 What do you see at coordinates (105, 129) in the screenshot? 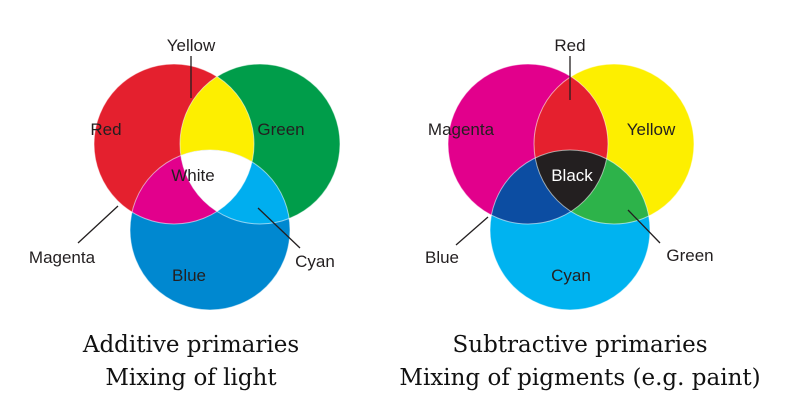
I see `additive-label-red: Red` at bounding box center [105, 129].